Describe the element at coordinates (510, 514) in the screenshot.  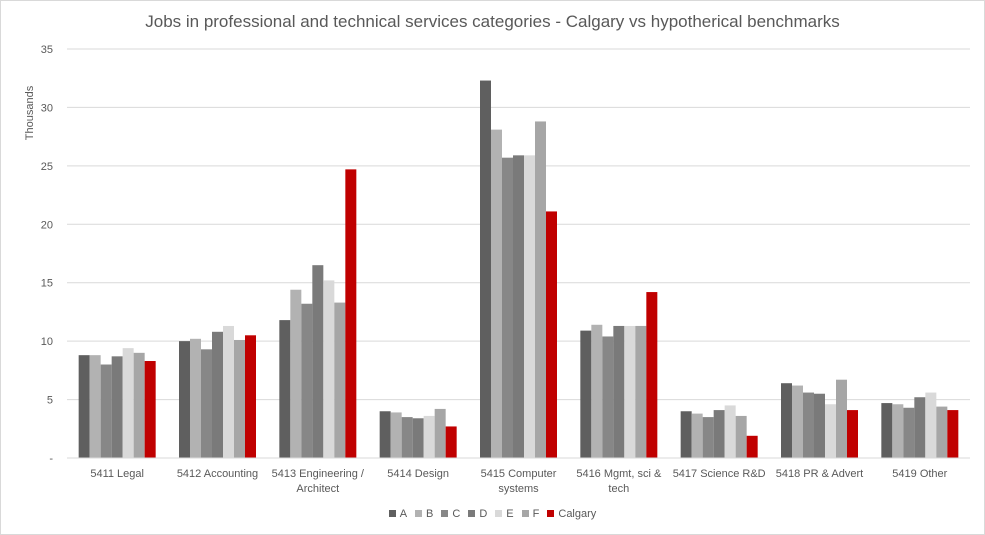
I see `legend-label: E` at that location.